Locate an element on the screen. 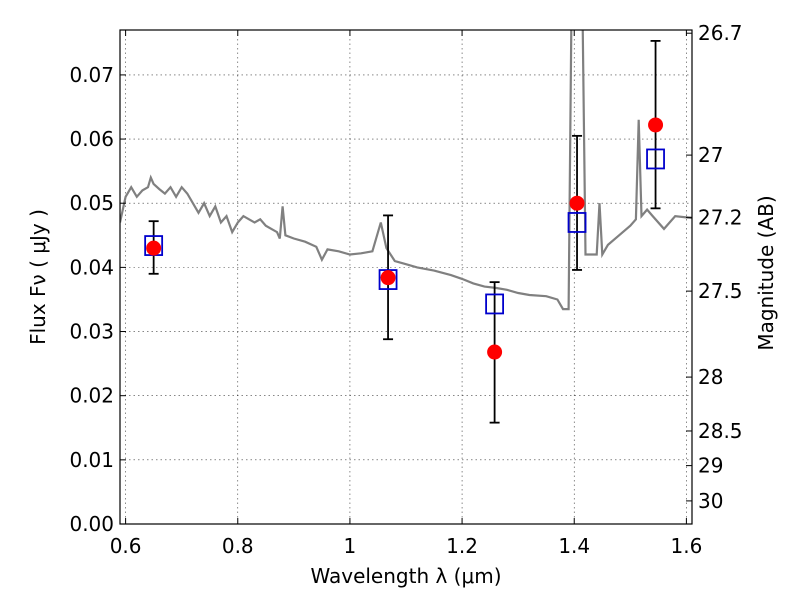 The image size is (800, 600). y2-tick-label: 28 is located at coordinates (710, 377).